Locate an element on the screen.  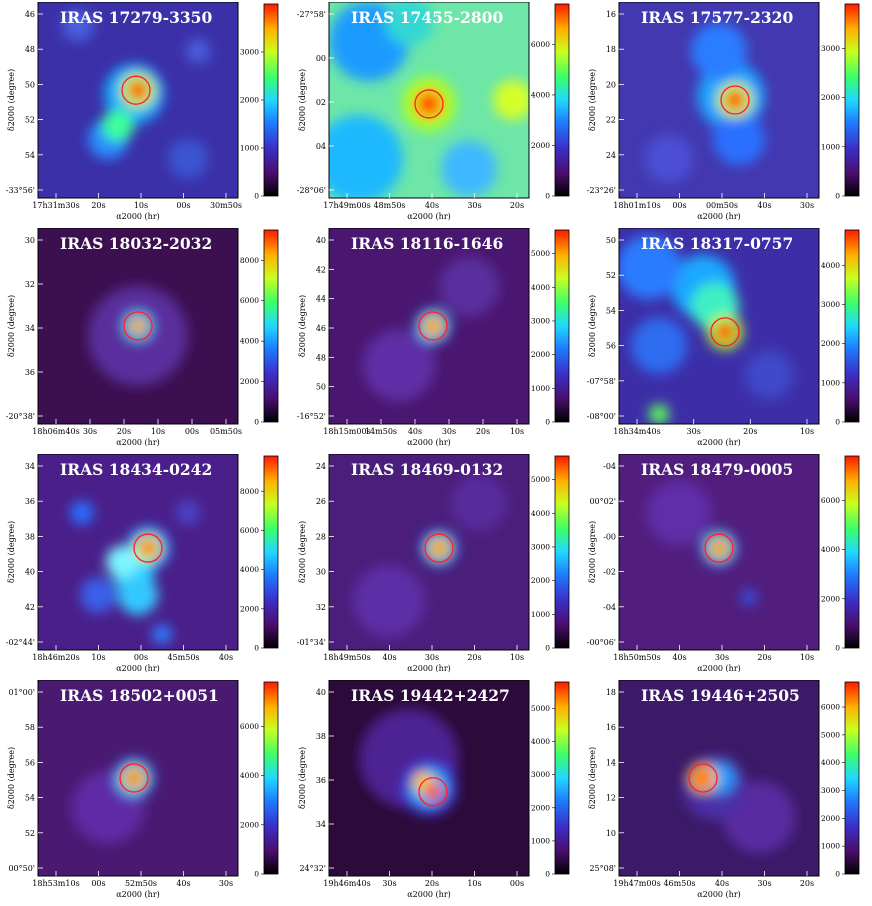
x-tick-label: 45m50s is located at coordinates (183, 657).